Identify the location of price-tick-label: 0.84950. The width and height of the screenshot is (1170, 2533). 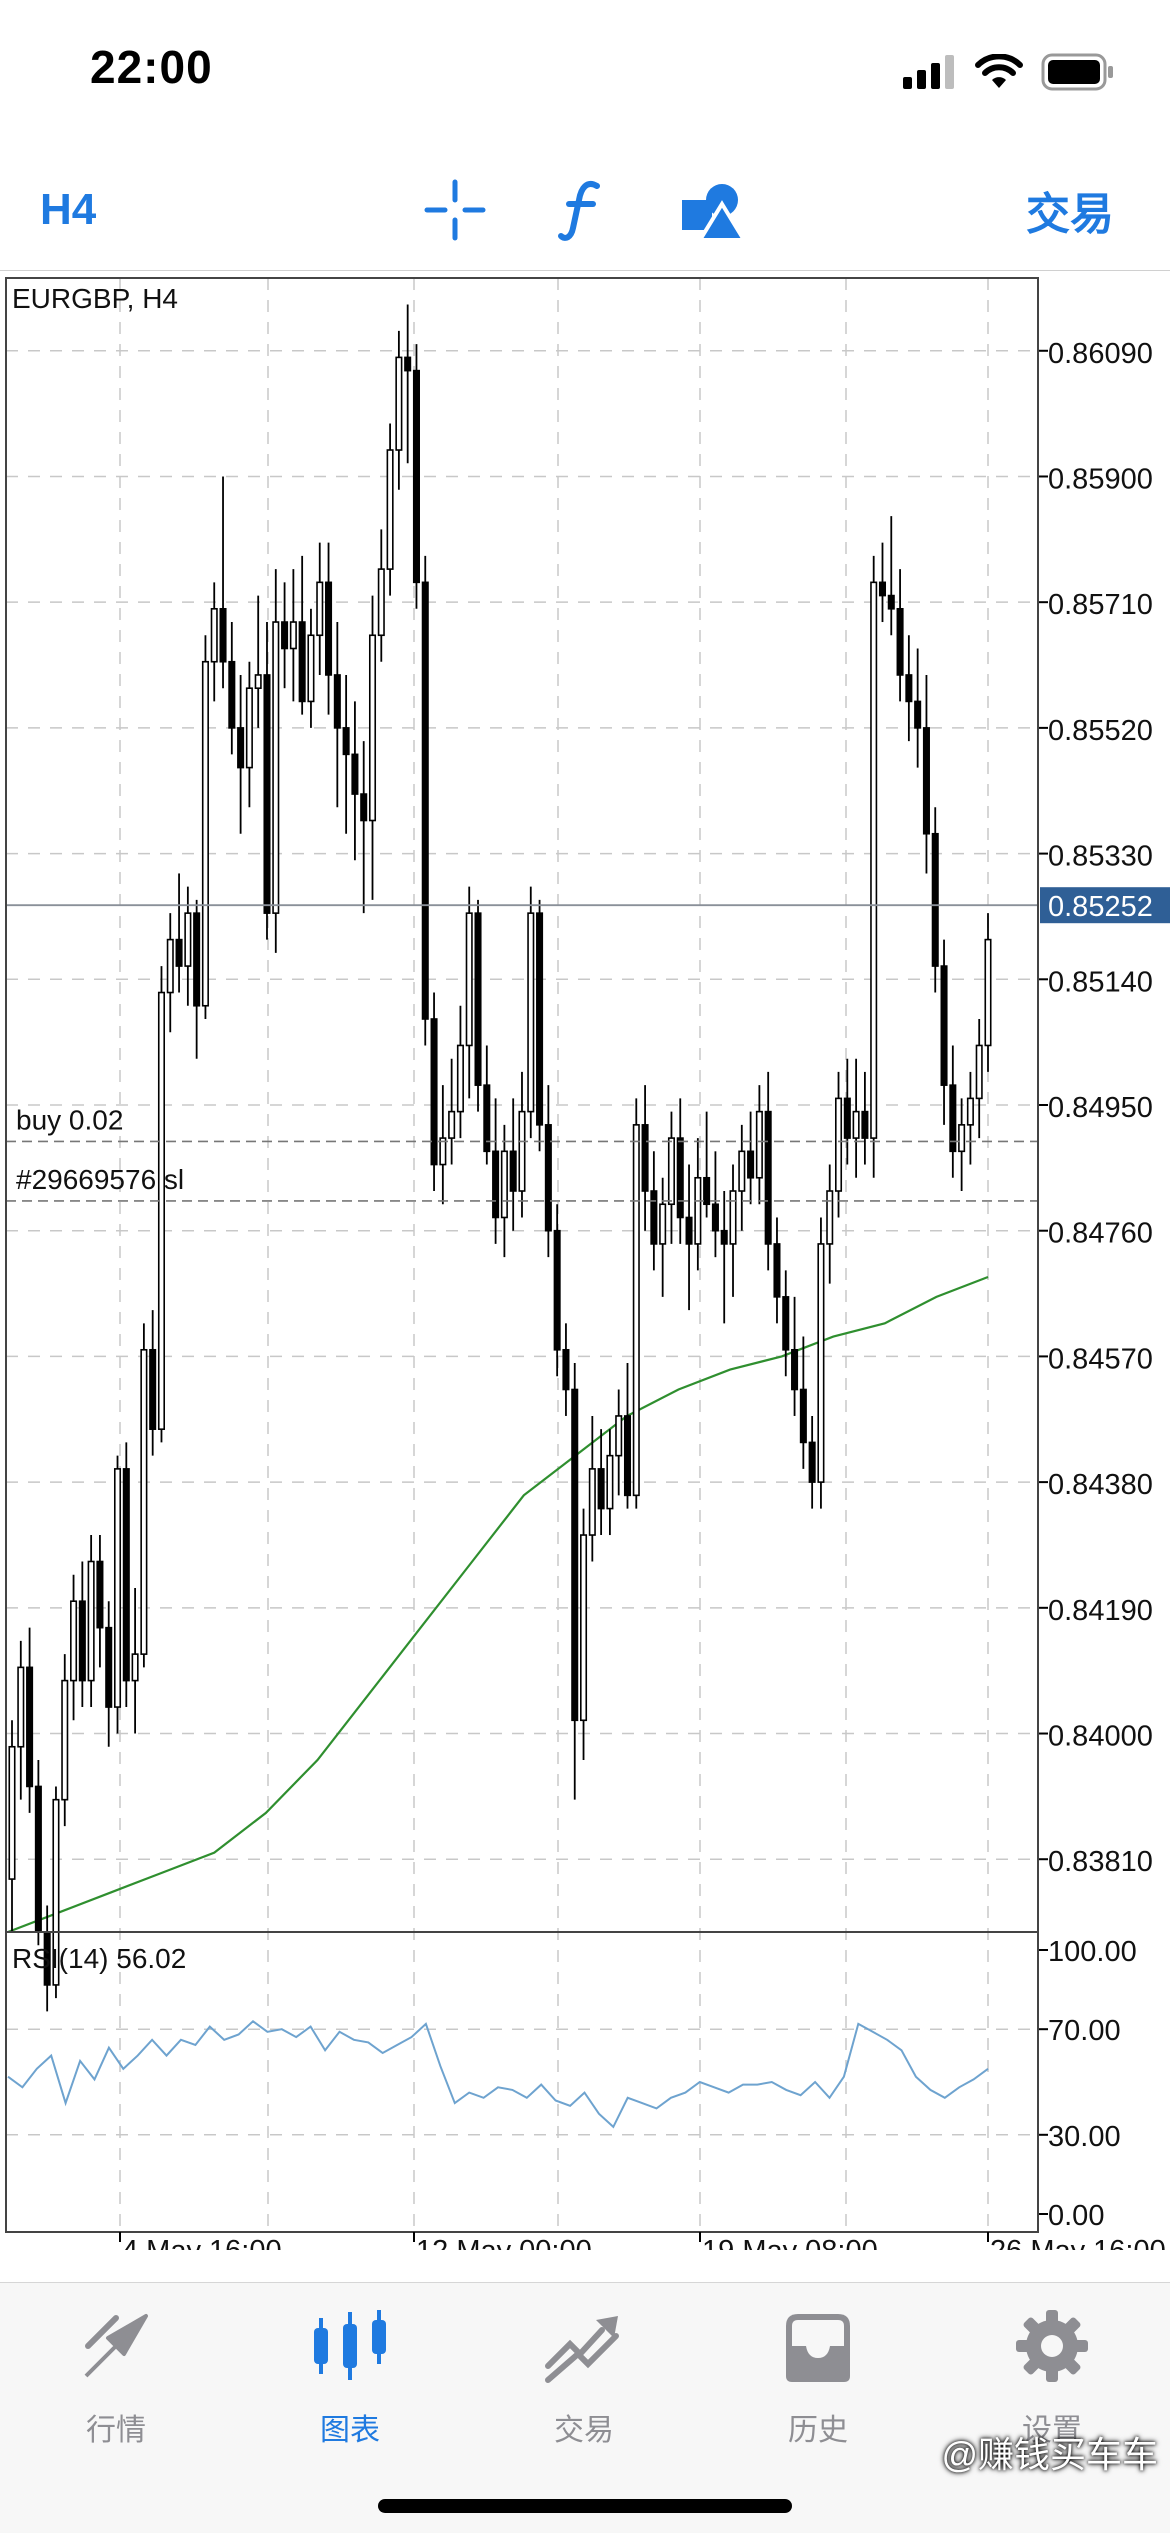
(1100, 1108).